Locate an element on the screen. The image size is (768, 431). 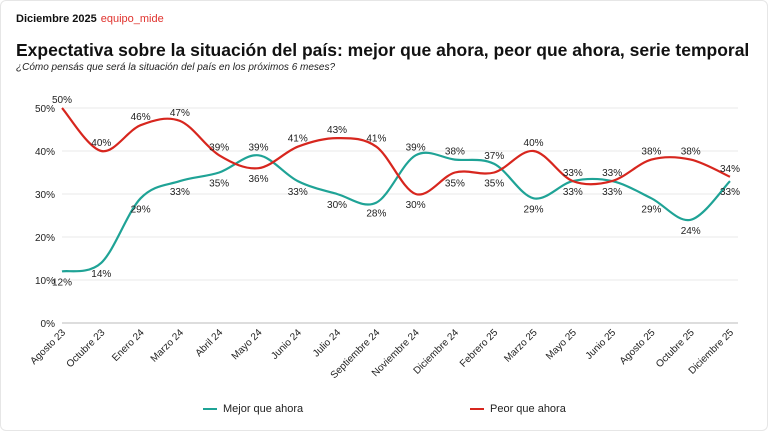
x-tick-label: Febrero 25 is located at coordinates (479, 348).